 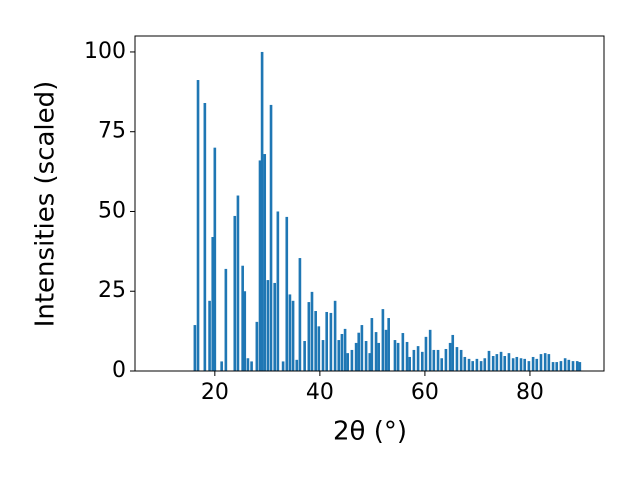 What do you see at coordinates (530, 392) in the screenshot?
I see `x-tick-label: 80` at bounding box center [530, 392].